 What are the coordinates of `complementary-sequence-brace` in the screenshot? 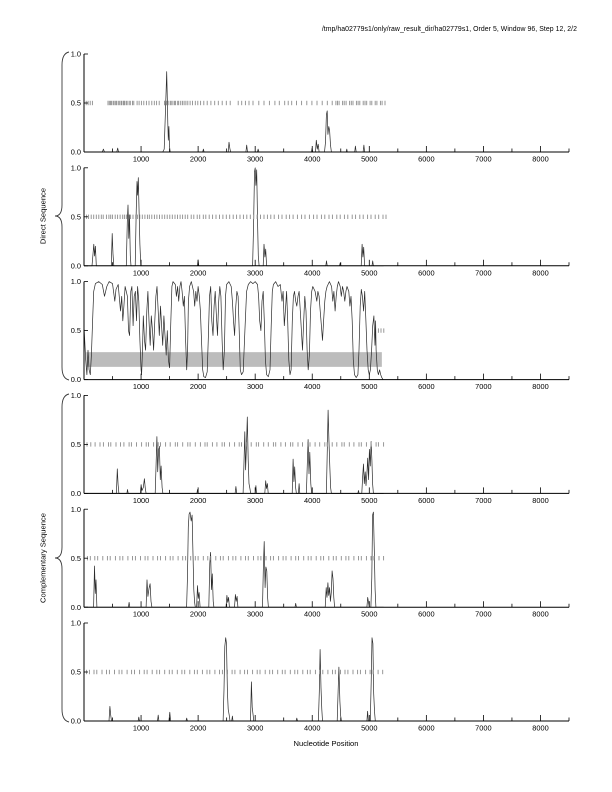 It's located at (62, 558).